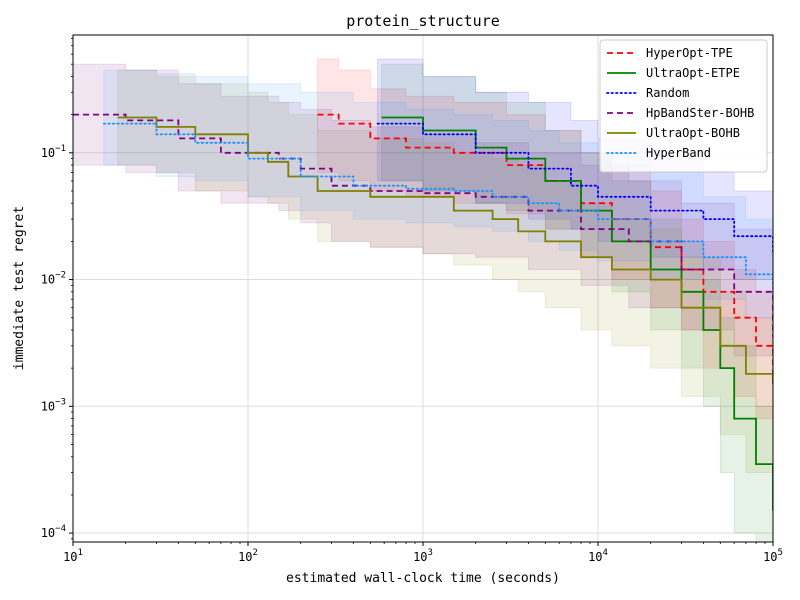  Describe the element at coordinates (430, 553) in the screenshot. I see `x-tick-exponent: 3` at that location.